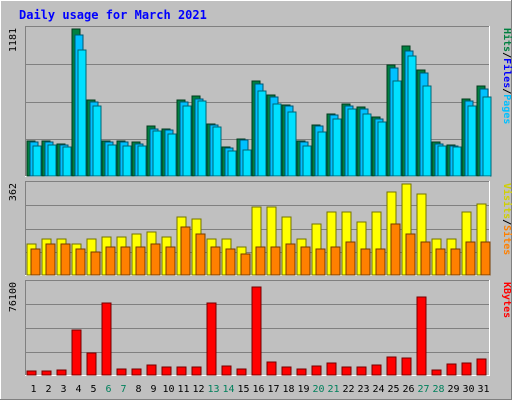  What do you see at coordinates (506, 73) in the screenshot?
I see `legend-entry: Files` at bounding box center [506, 73].